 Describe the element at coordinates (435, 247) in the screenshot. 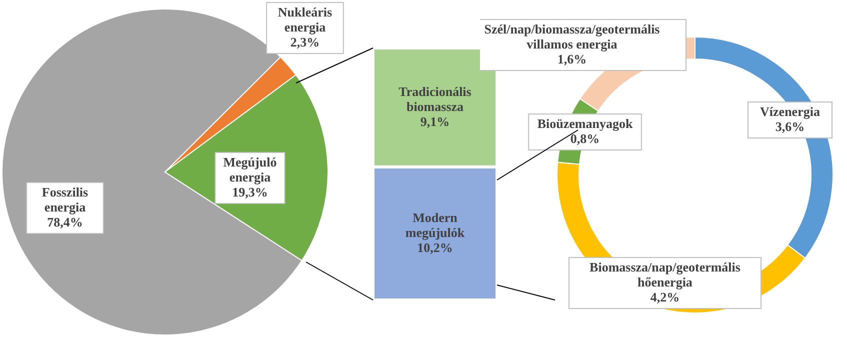

I see `data-label: 10,2%` at that location.